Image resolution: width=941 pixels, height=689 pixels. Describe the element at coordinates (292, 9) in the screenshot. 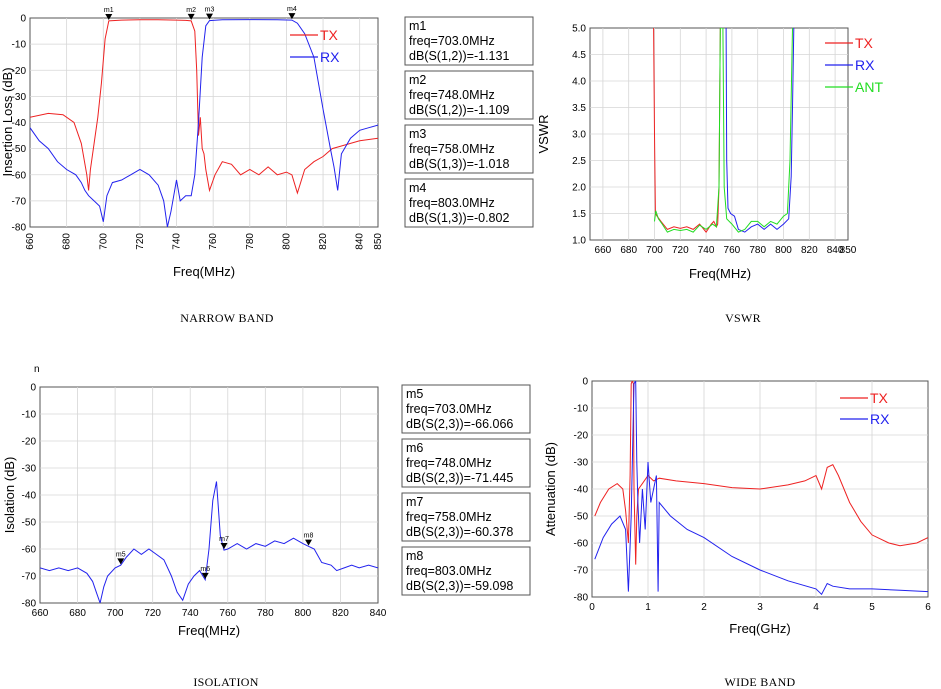

I see `marker-label: m4` at that location.